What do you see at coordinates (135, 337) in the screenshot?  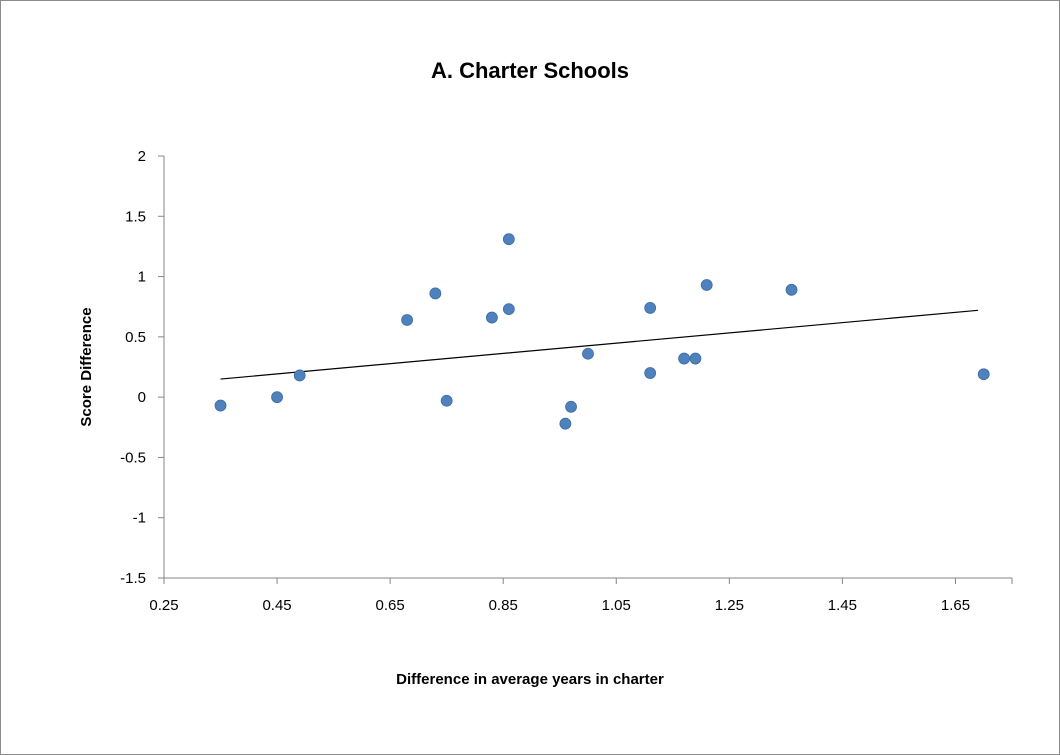 I see `y-tick-label: 0.5` at bounding box center [135, 337].